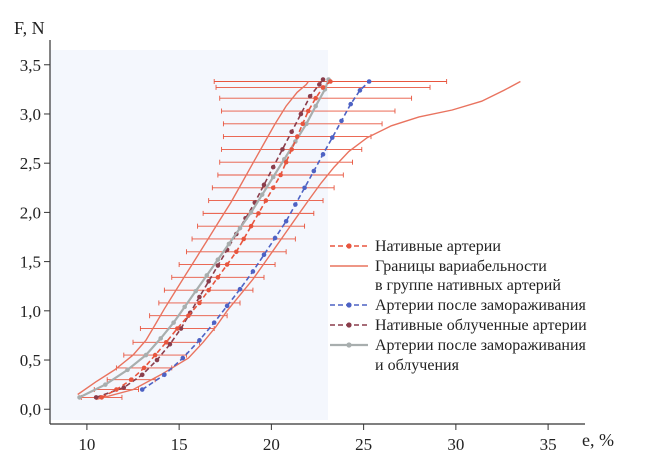  I want to click on x-tick-label: 10, so click(86, 444).